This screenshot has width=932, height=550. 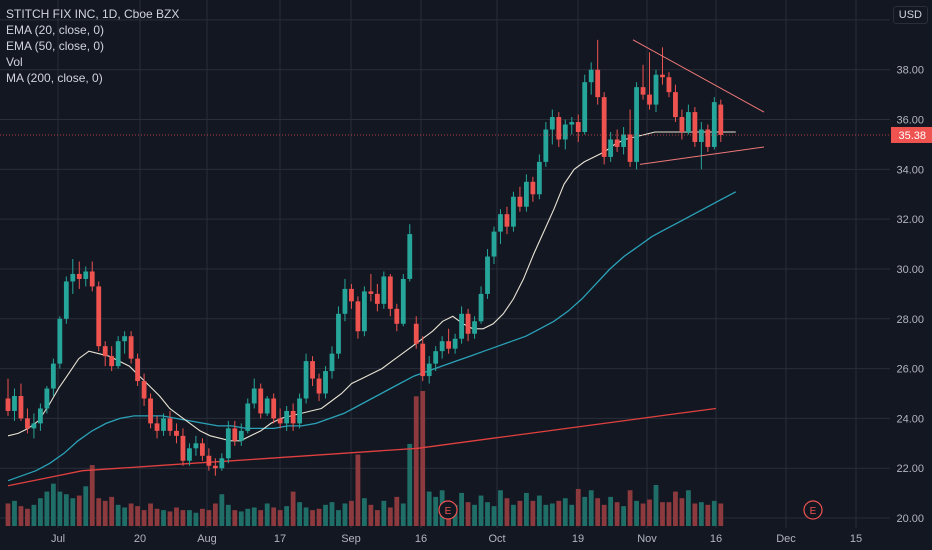 What do you see at coordinates (910, 15) in the screenshot?
I see `currency-badge: USD` at bounding box center [910, 15].